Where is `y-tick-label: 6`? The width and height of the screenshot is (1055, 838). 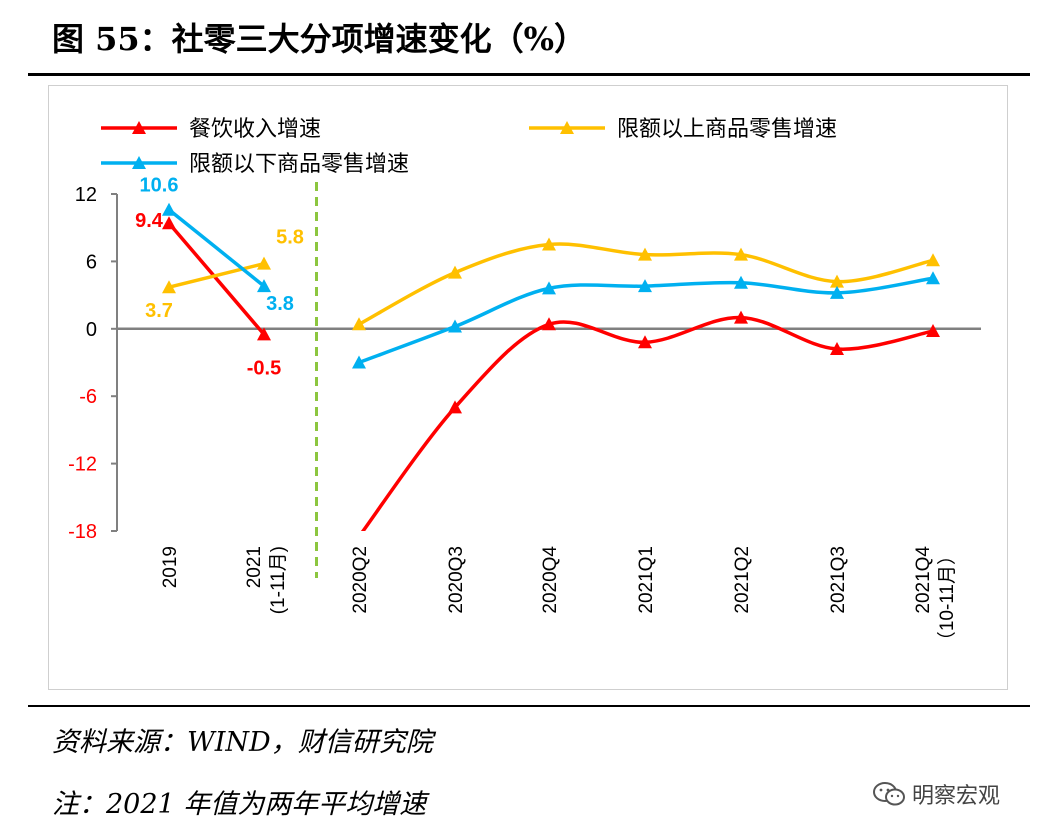 y-tick-label: 6 is located at coordinates (91, 262).